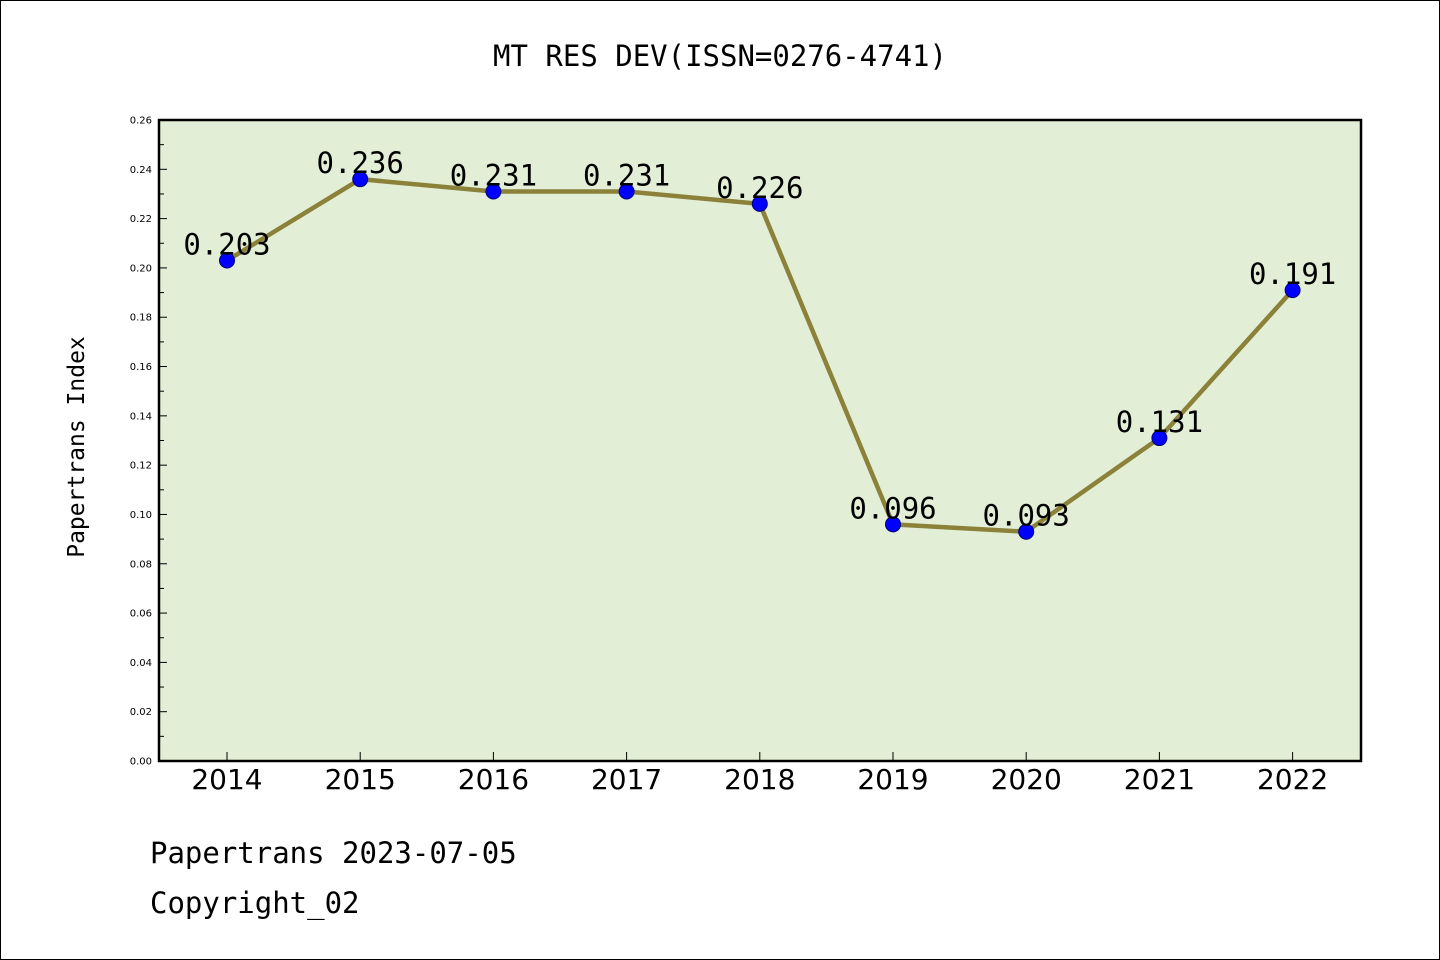  What do you see at coordinates (141, 712) in the screenshot?
I see `y-tick-label: 0.02` at bounding box center [141, 712].